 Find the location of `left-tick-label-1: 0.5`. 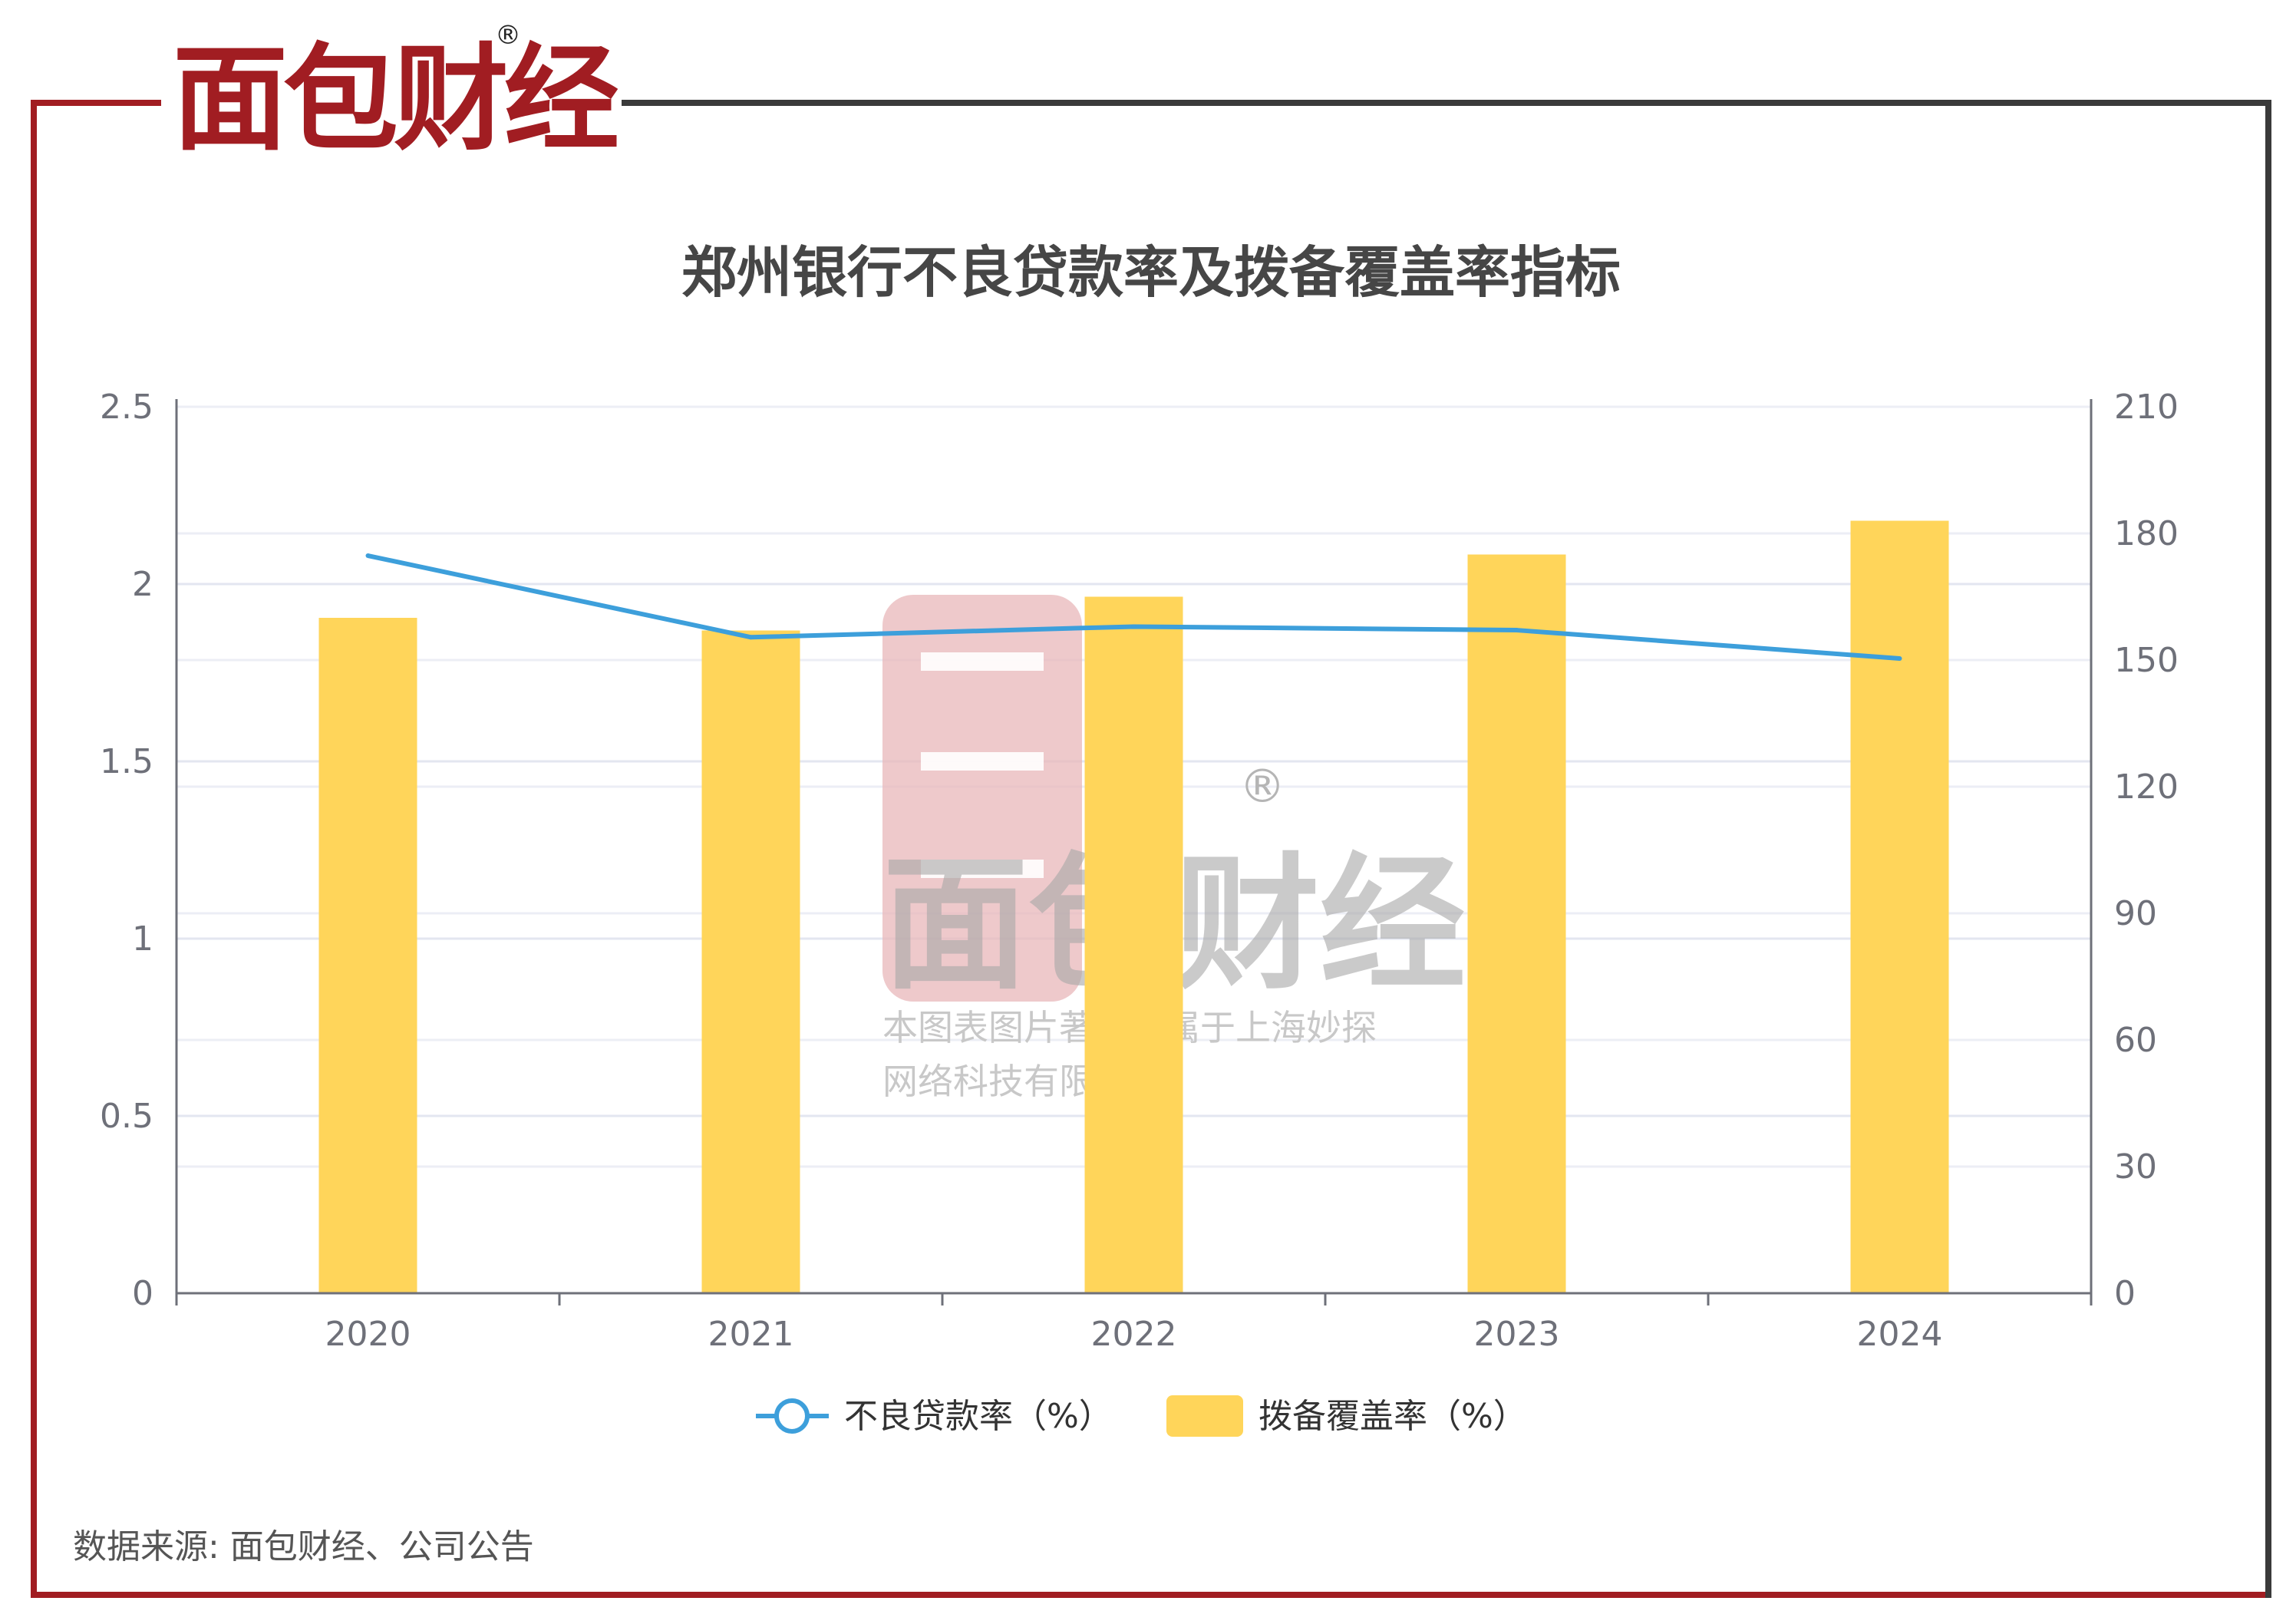

left-tick-label-1: 0.5 is located at coordinates (126, 1116).